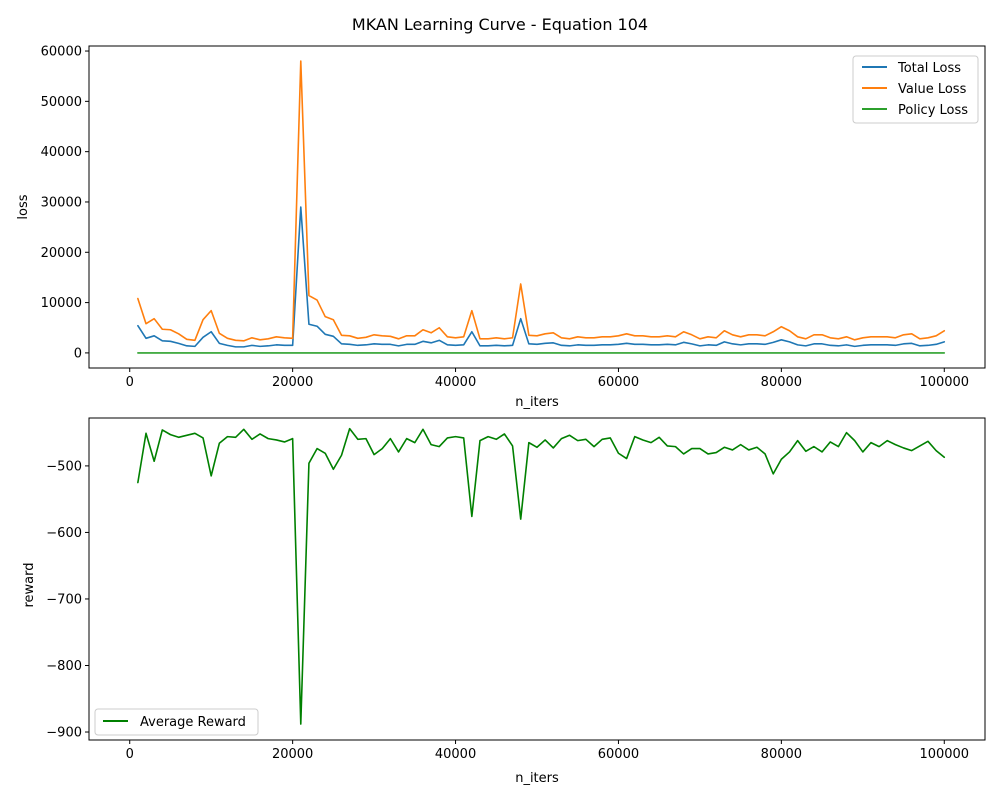 This screenshot has height=800, width=1000. What do you see at coordinates (547, 751) in the screenshot?
I see `reward-x-ticks: 0 20000 40000 60000 80000 100000` at bounding box center [547, 751].